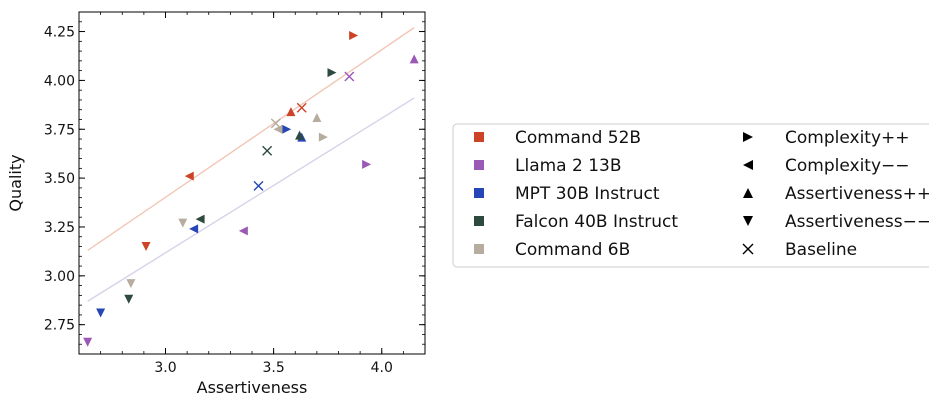 The height and width of the screenshot is (397, 929). Describe the element at coordinates (59, 81) in the screenshot. I see `y-tick-label: 4.00` at that location.